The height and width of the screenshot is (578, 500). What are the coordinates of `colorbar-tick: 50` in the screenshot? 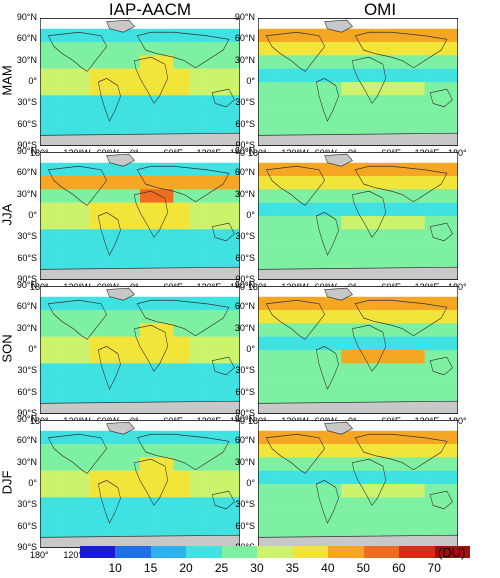 It's located at (363, 568).